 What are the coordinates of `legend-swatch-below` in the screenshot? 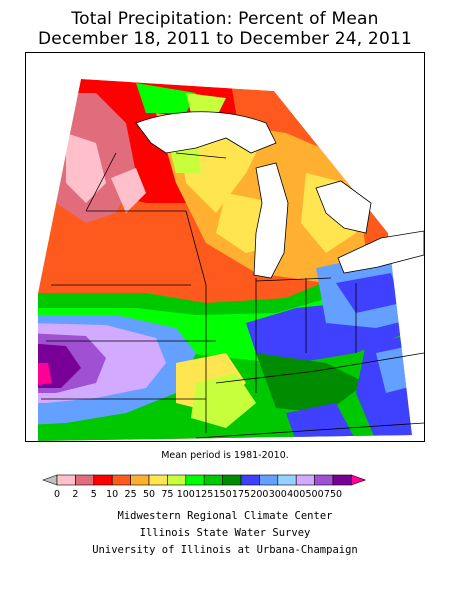 It's located at (50, 480).